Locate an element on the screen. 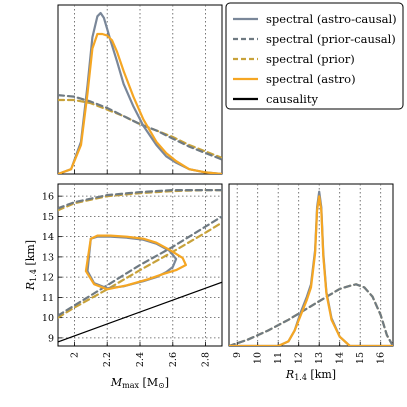 This screenshot has height=407, width=407. tick-label-y: 11 is located at coordinates (48, 298).